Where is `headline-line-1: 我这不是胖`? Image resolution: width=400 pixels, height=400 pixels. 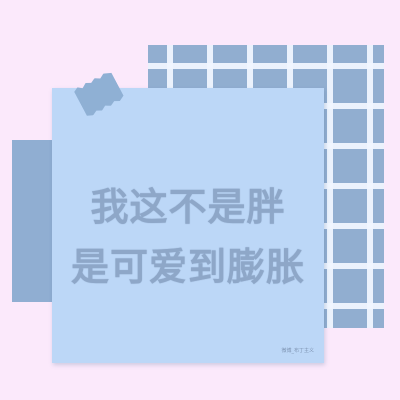
headline-line-1: 我这不是胖 is located at coordinates (188, 207).